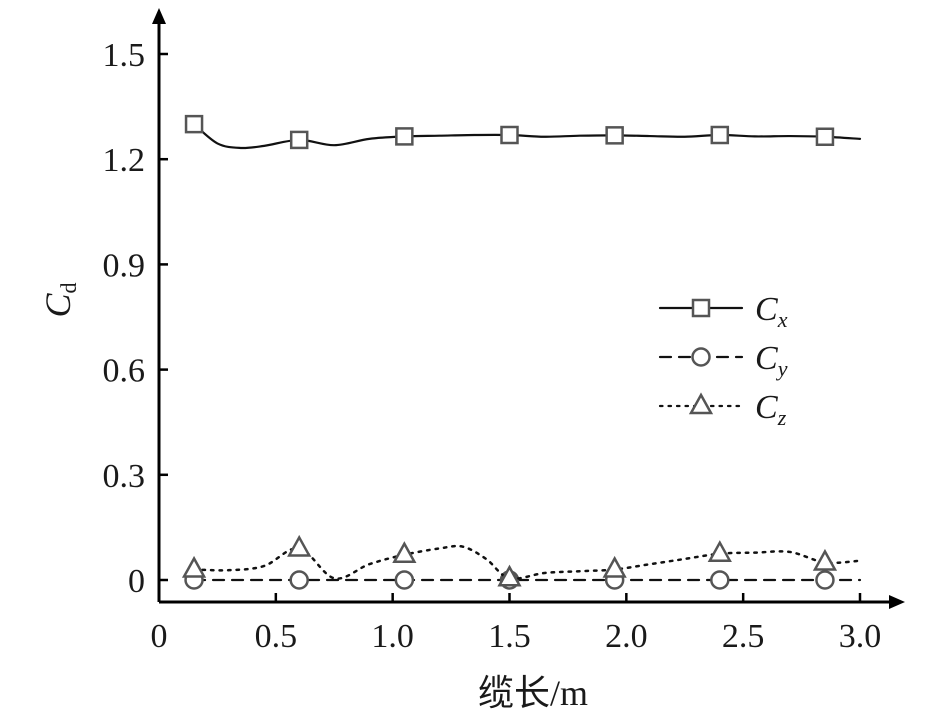  What do you see at coordinates (782, 319) in the screenshot?
I see `legend-label-sub: x` at bounding box center [782, 319].